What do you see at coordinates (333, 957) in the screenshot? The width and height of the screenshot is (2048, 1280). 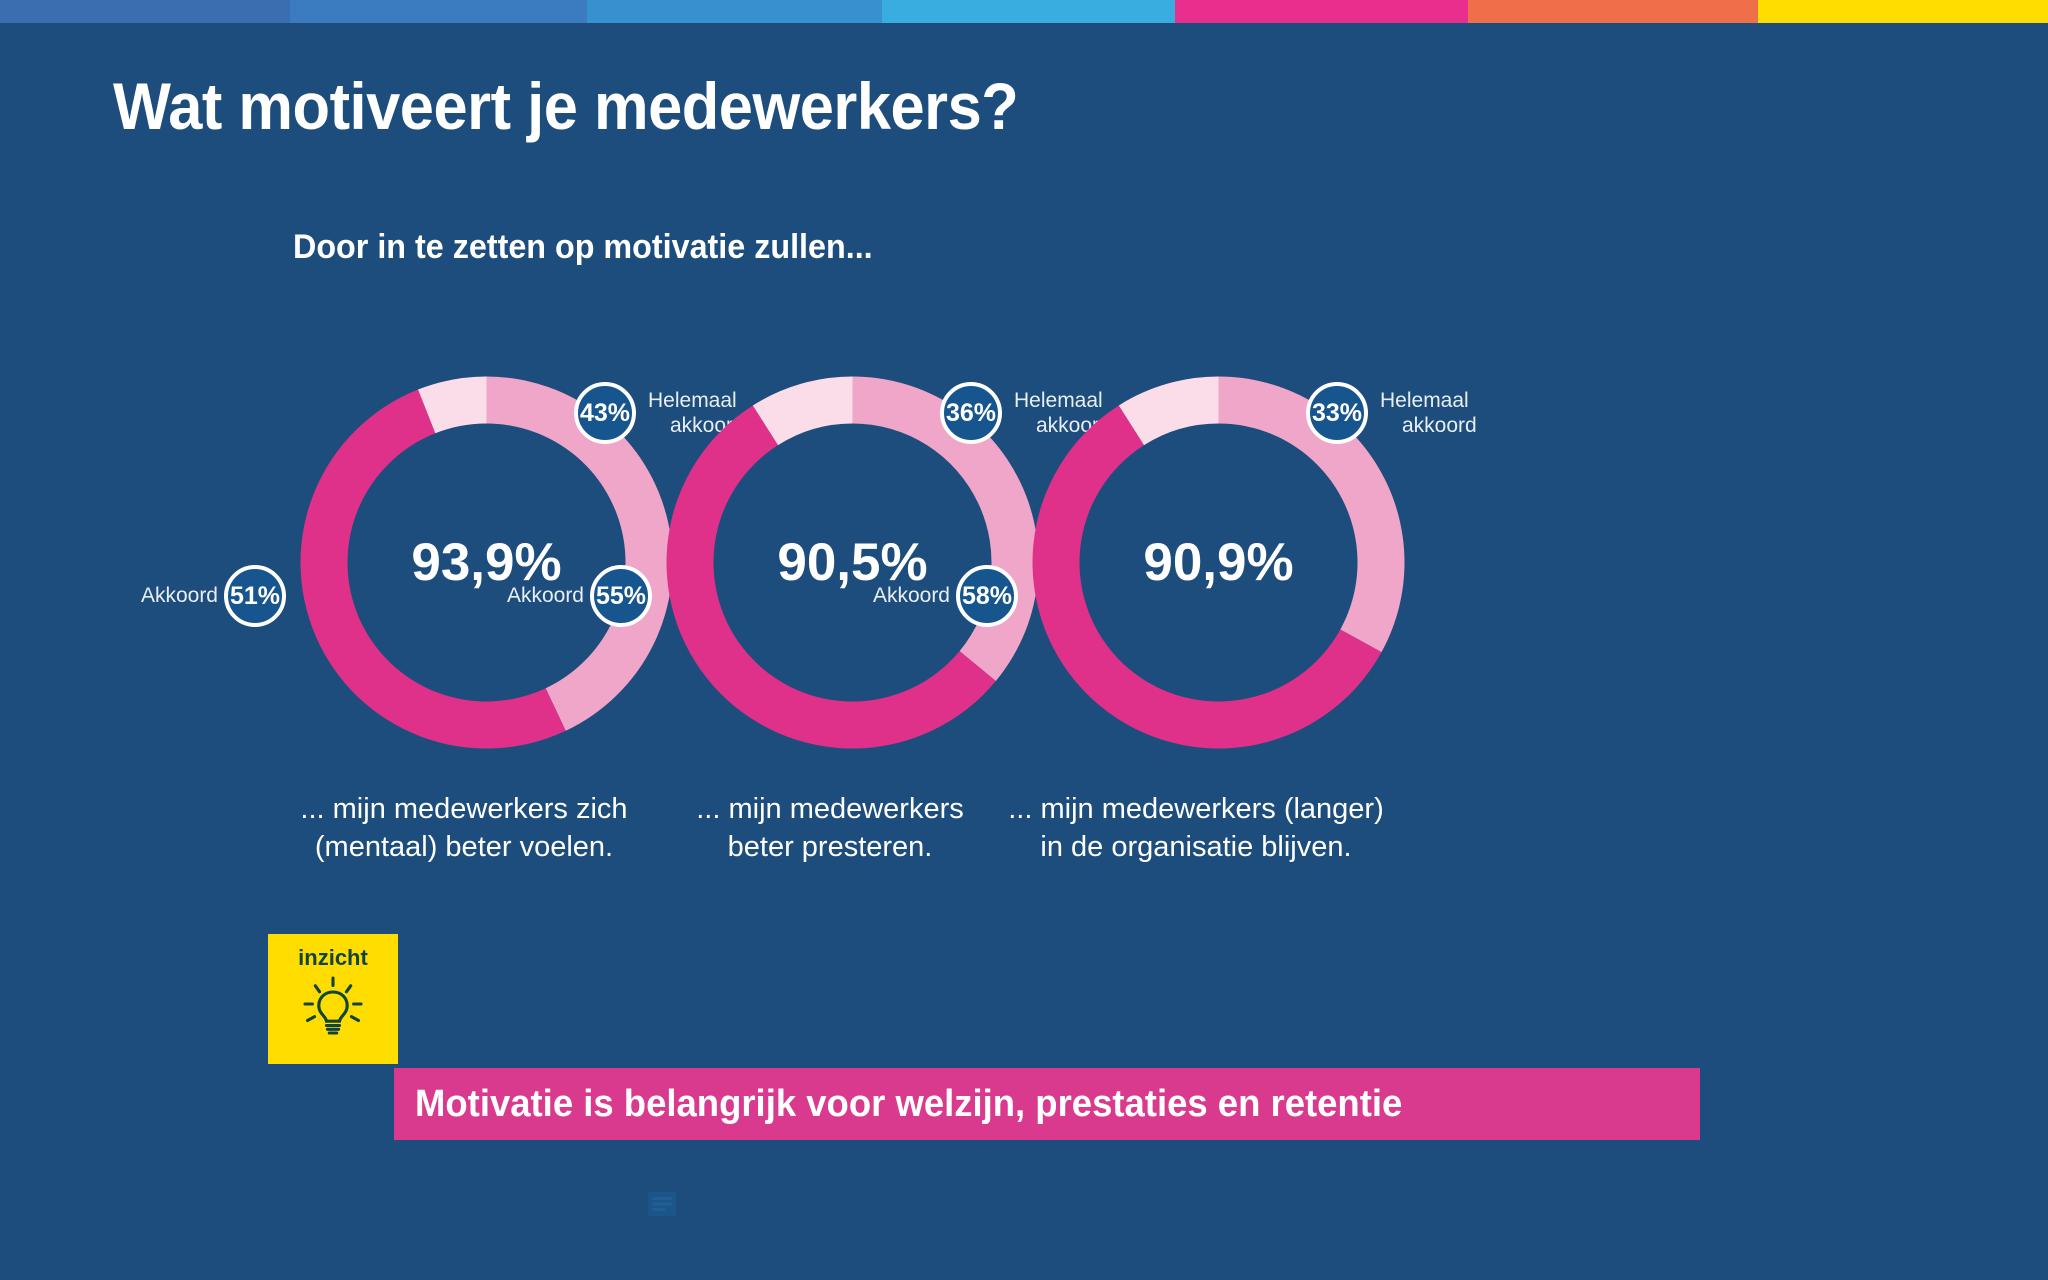 I see `insight-tag-label: inzicht` at bounding box center [333, 957].